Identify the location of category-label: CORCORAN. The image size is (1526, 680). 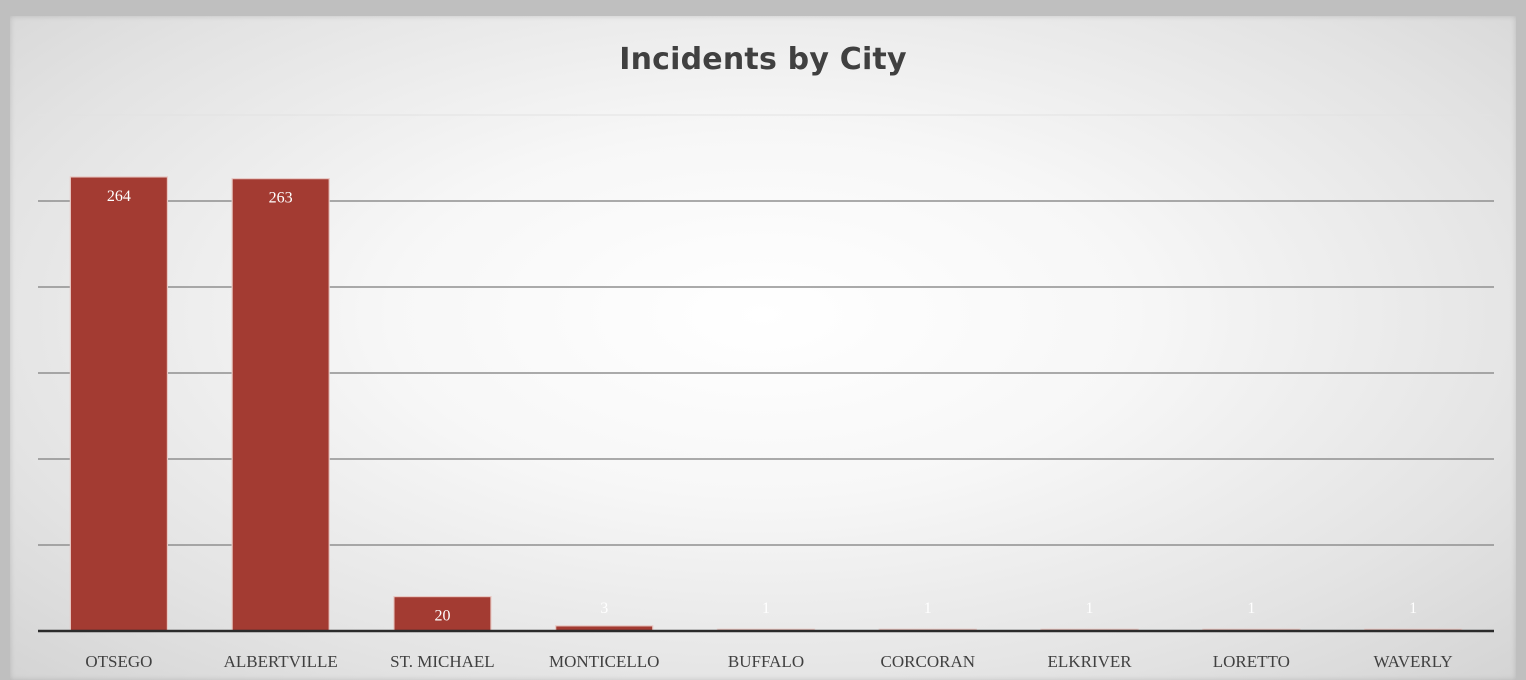
(928, 661).